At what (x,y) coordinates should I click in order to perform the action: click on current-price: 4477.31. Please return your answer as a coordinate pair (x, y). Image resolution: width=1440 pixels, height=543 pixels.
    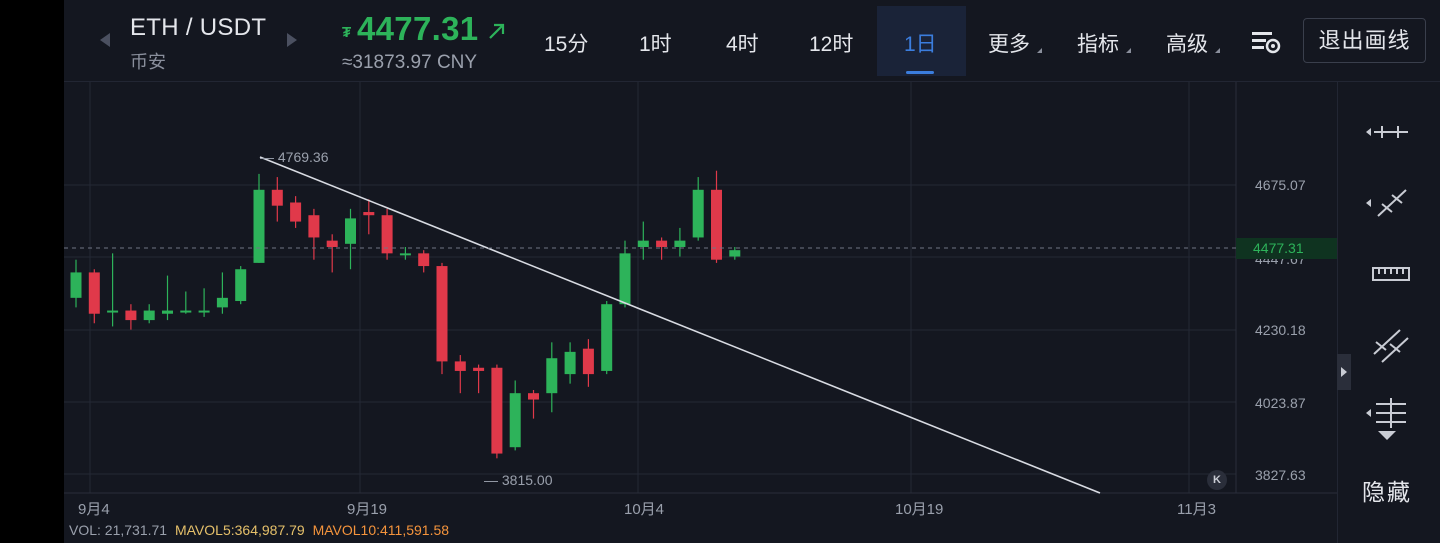
    Looking at the image, I should click on (418, 28).